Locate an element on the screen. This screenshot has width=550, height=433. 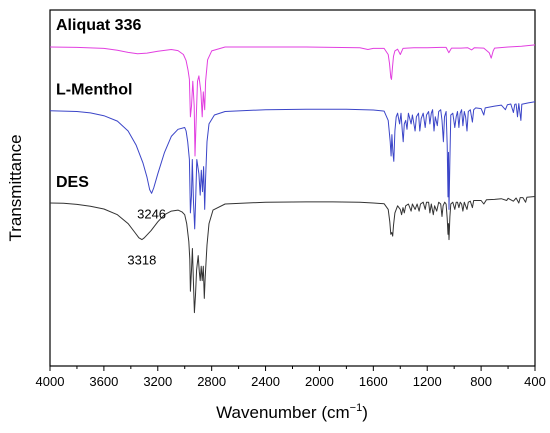
x-tick-label: 3600 is located at coordinates (103, 381).